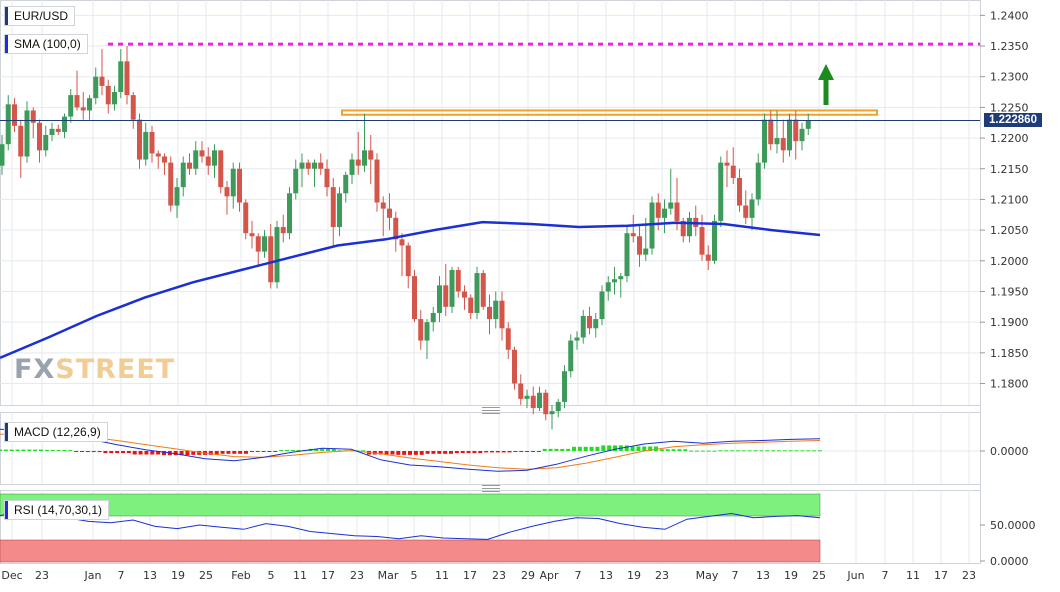 The height and width of the screenshot is (592, 1060). I want to click on x-tick-label: 25, so click(206, 575).